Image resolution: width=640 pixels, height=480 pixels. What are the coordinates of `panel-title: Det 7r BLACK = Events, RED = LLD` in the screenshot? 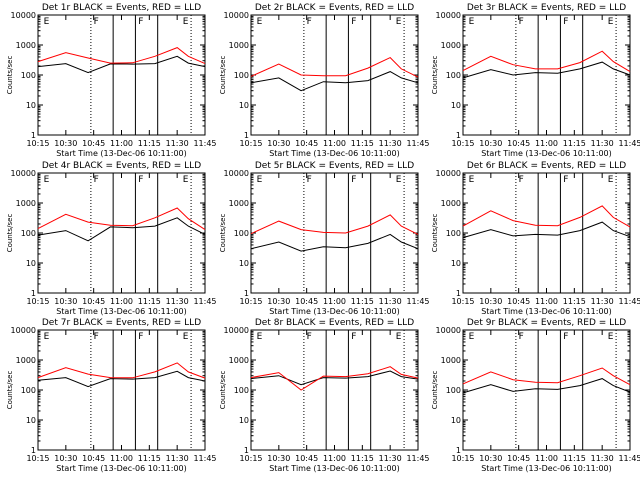 It's located at (121, 323).